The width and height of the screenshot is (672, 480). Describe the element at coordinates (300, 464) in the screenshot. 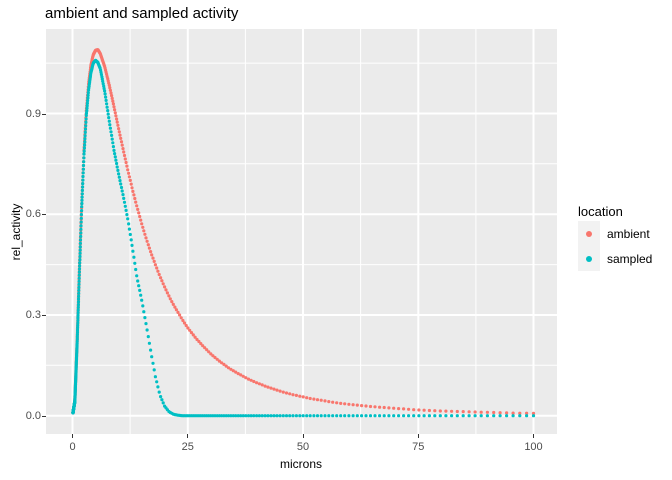

I see `x-axis-title: microns` at that location.